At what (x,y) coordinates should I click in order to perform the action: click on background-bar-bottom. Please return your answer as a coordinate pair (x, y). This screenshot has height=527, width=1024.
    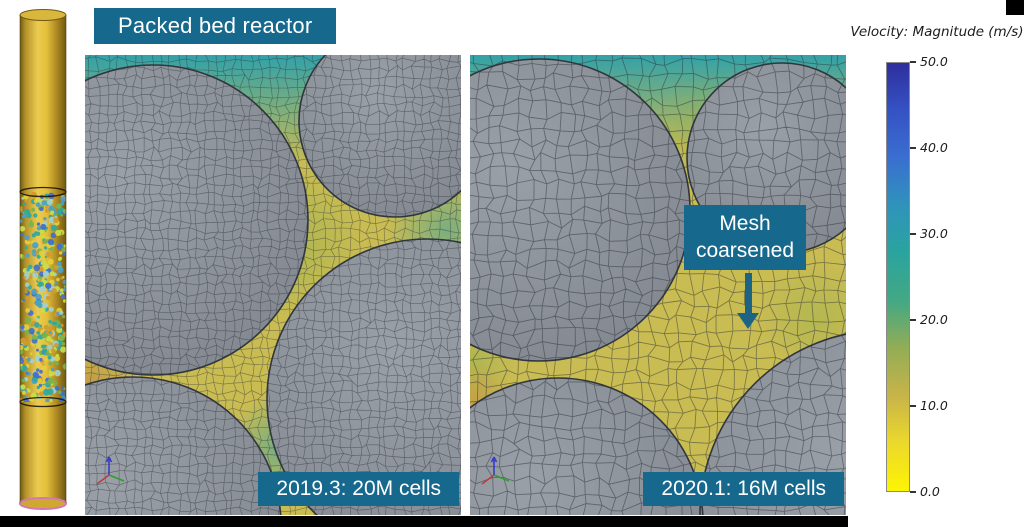
    Looking at the image, I should click on (424, 521).